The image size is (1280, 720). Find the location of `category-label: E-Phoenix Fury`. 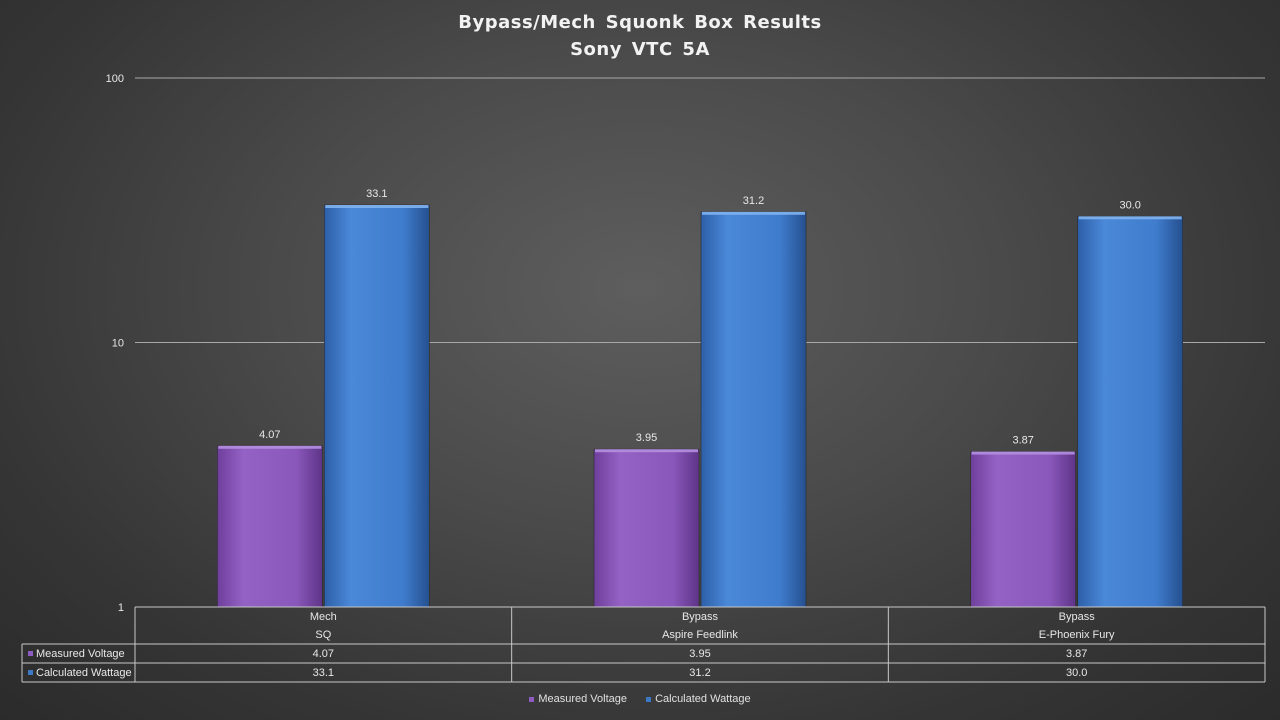

category-label: E-Phoenix Fury is located at coordinates (1077, 635).